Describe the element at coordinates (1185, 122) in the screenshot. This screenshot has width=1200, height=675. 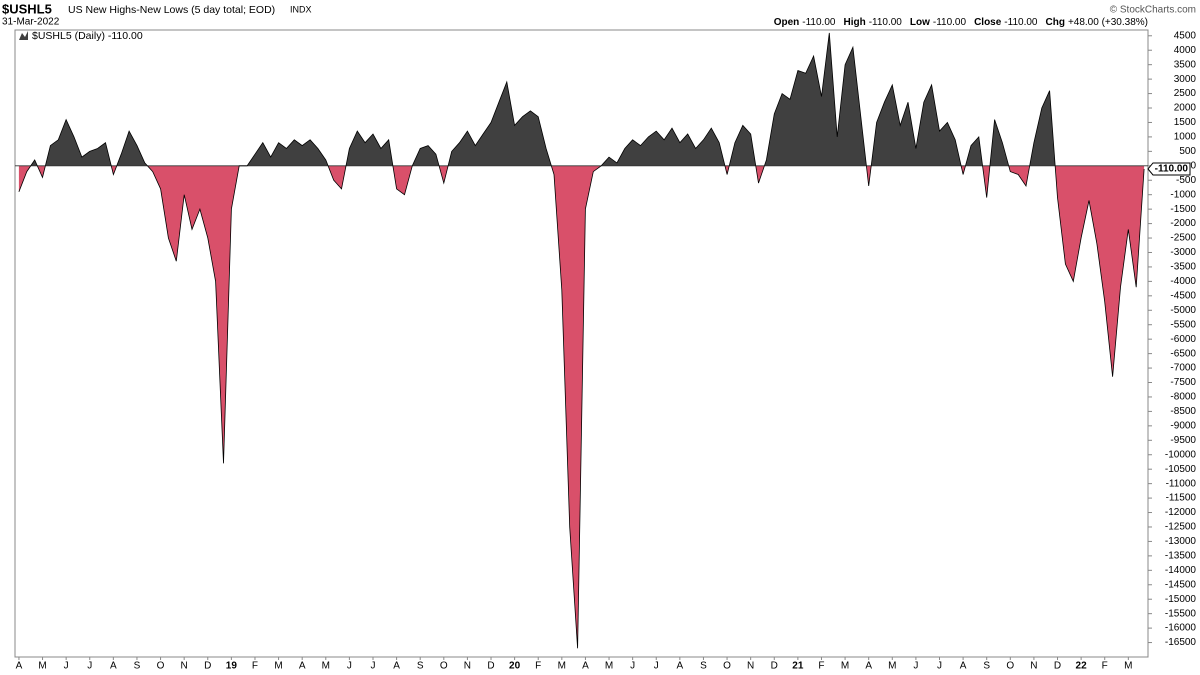
I see `y-tick-label: 1500` at that location.